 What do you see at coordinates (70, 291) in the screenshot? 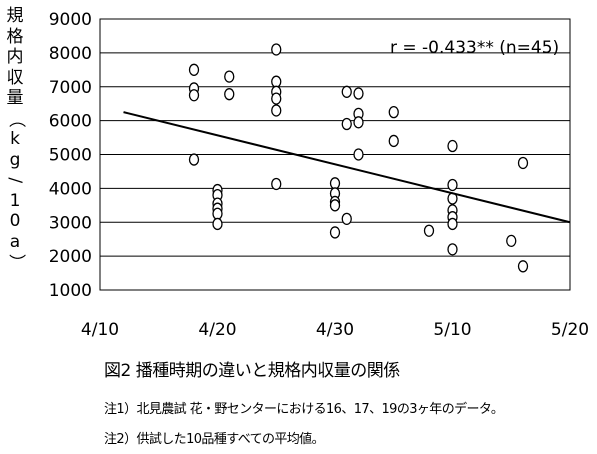
I see `y-tick-label: 1000` at bounding box center [70, 291].